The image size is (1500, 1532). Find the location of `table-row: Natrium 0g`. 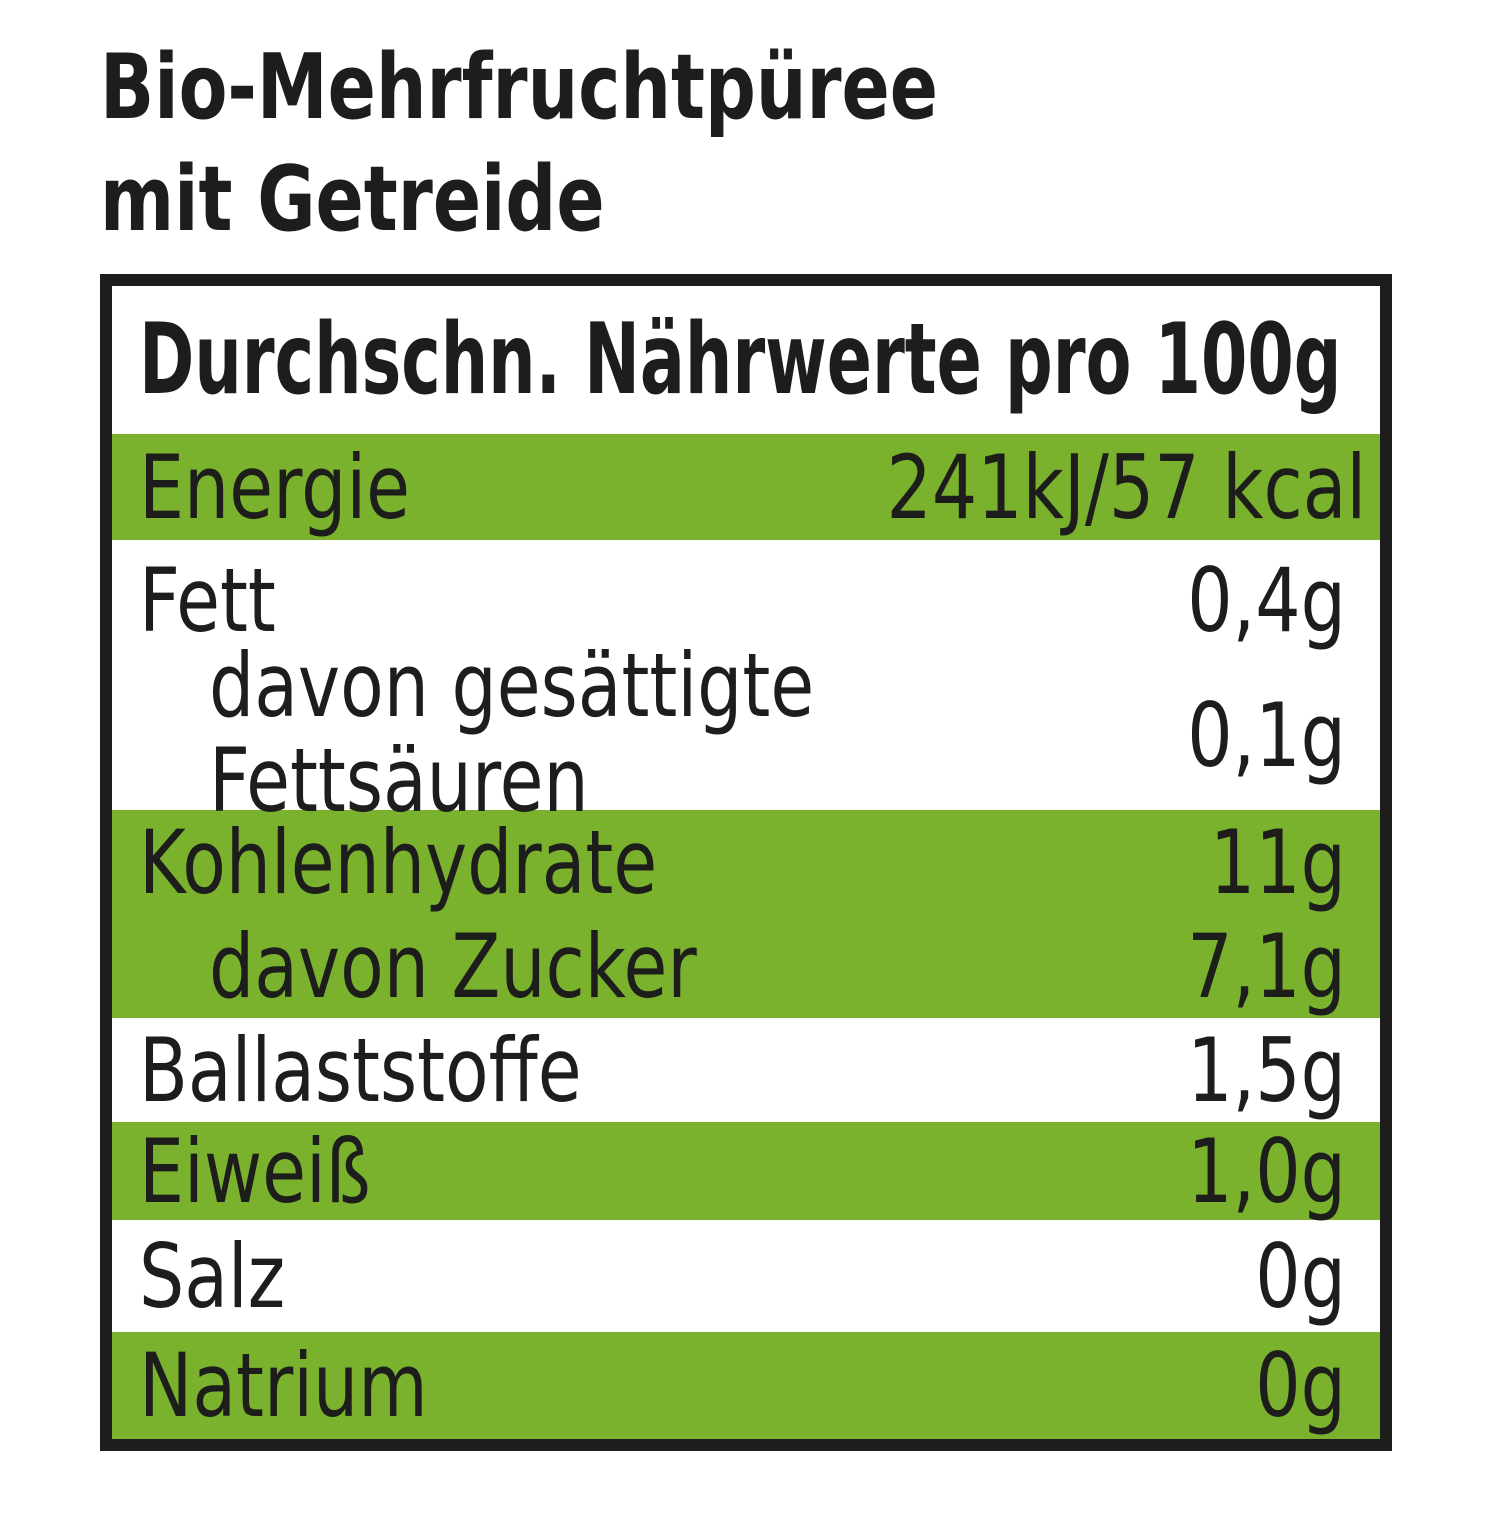

table-row: Natrium 0g is located at coordinates (746, 1385).